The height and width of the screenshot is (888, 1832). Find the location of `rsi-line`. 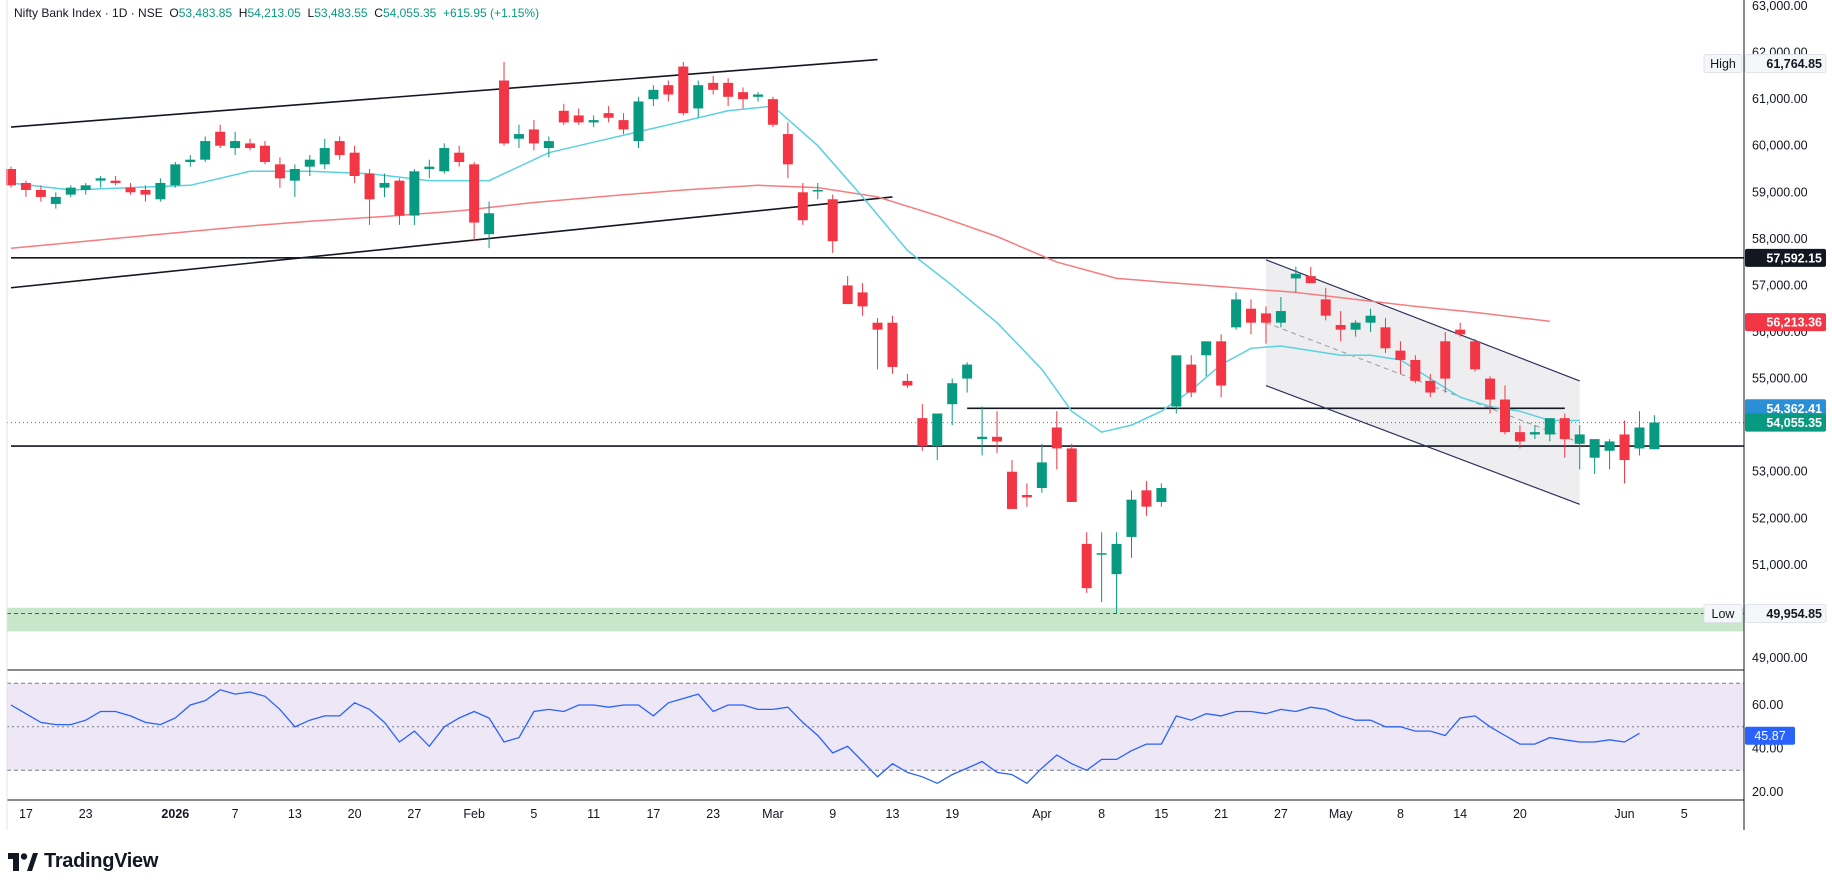

rsi-line is located at coordinates (825, 737).